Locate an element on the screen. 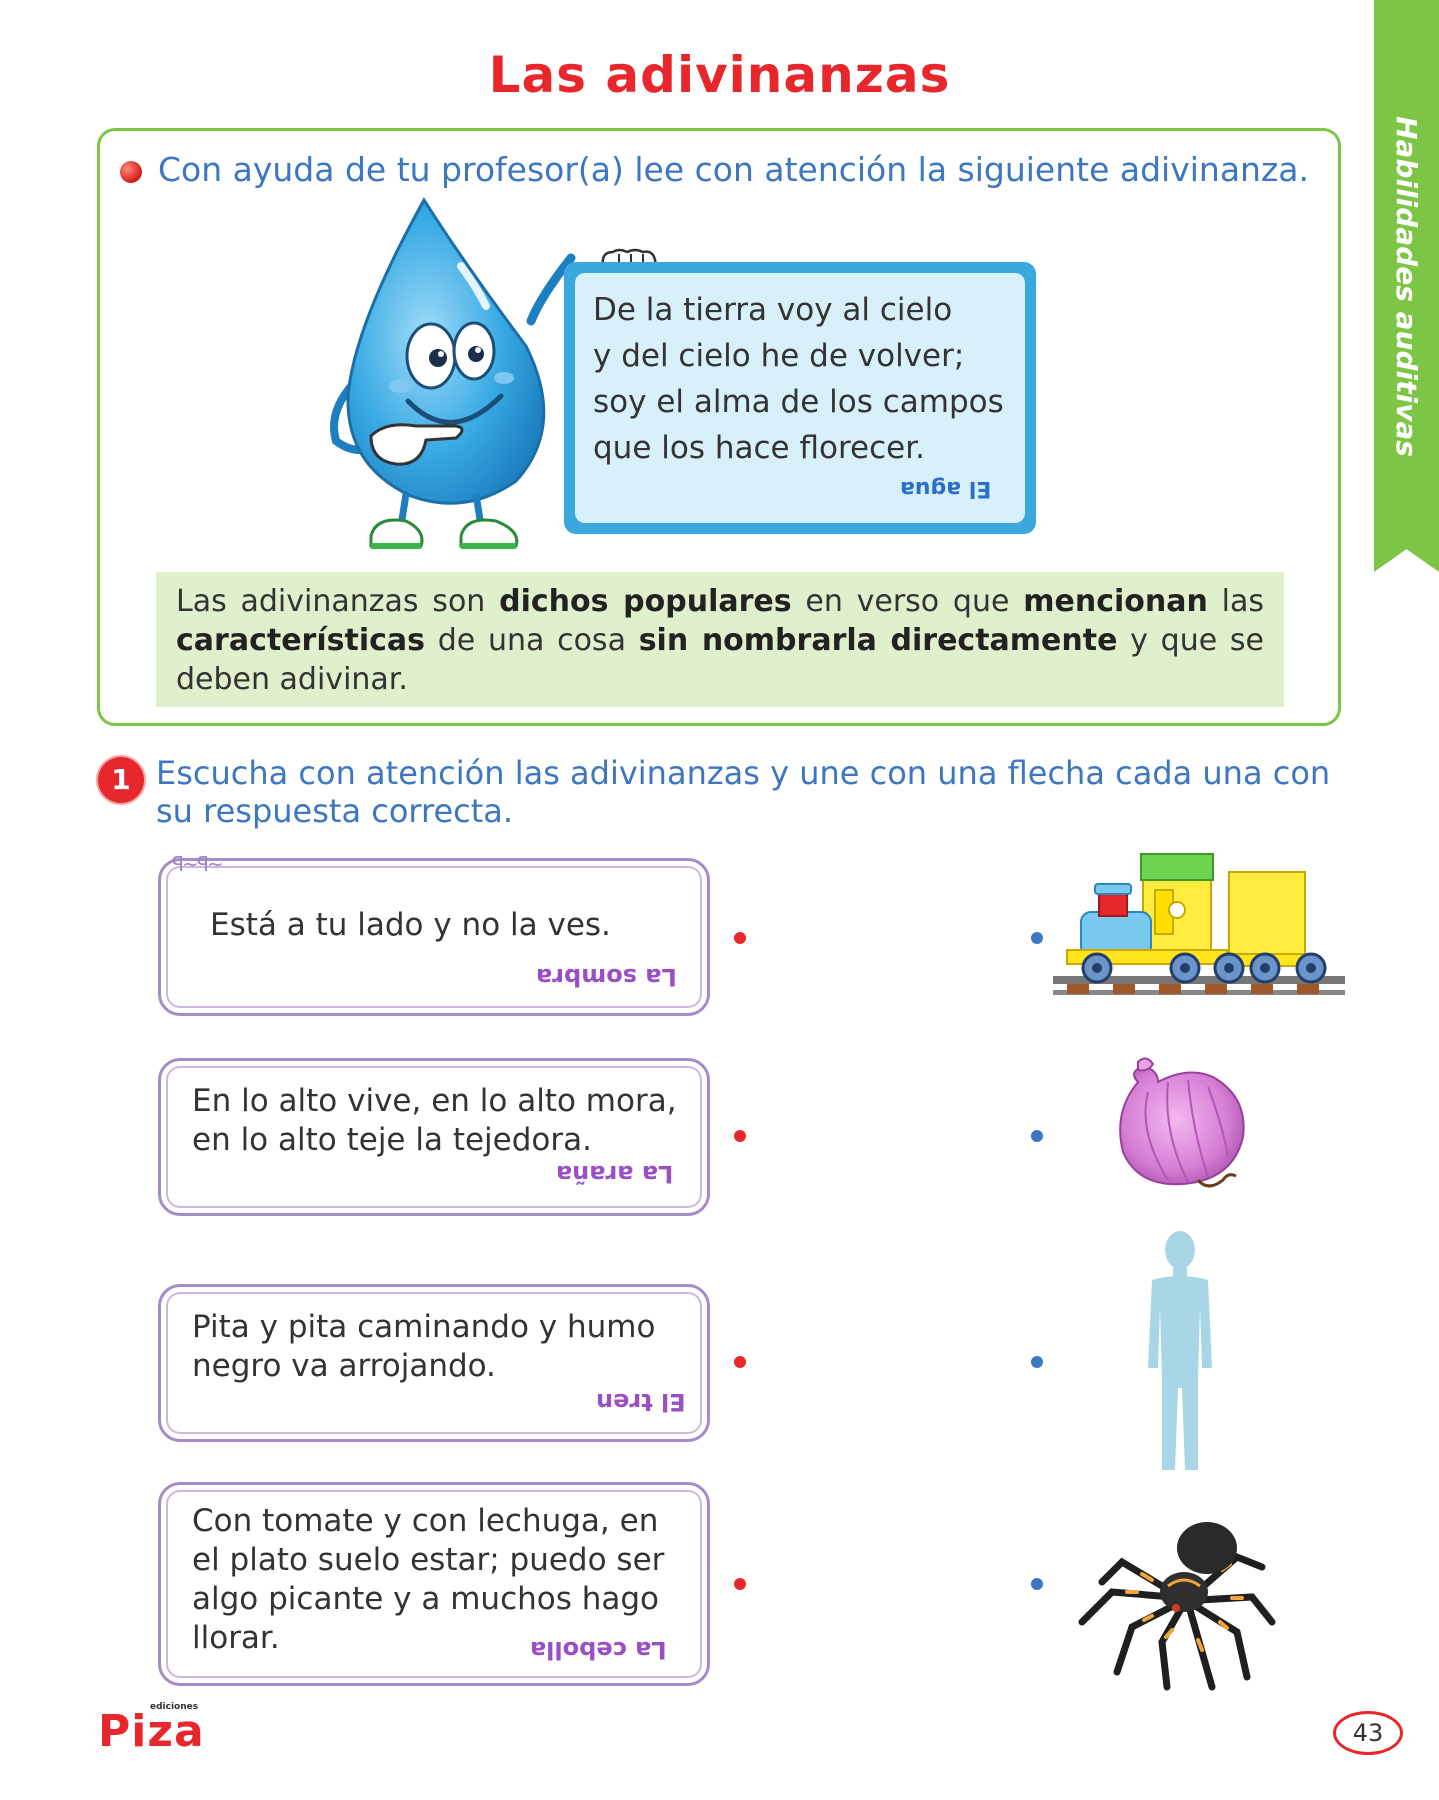 The image size is (1439, 1800). definition-text: Las adivinanzas son is located at coordinates (338, 601).